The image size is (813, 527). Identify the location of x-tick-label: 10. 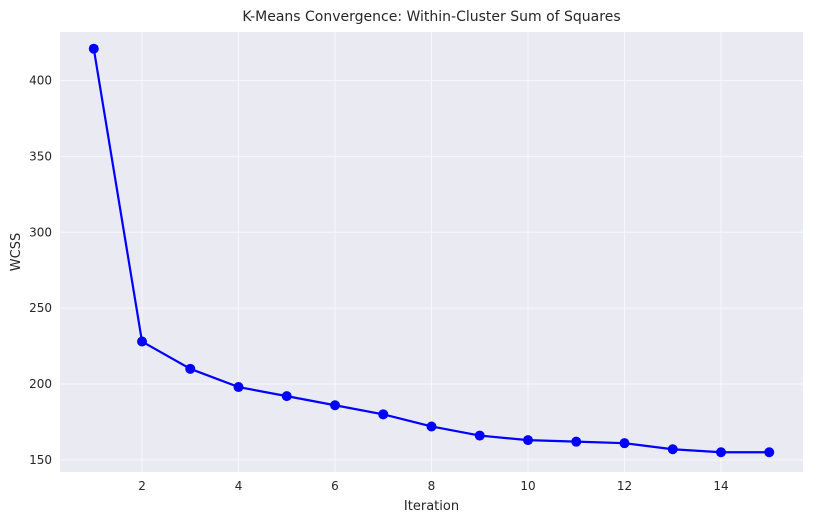
(527, 486).